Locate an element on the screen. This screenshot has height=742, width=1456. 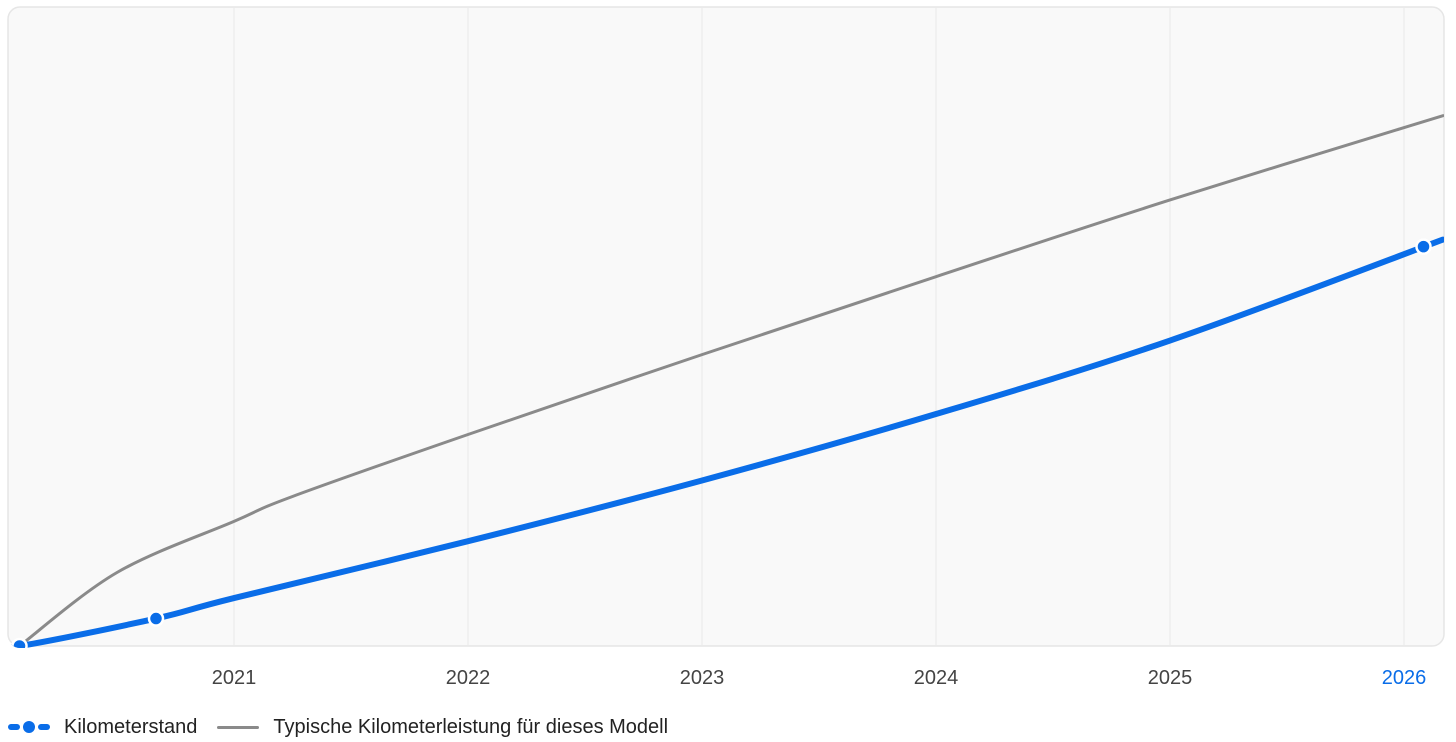
x-tick-2023: 2023 is located at coordinates (702, 678).